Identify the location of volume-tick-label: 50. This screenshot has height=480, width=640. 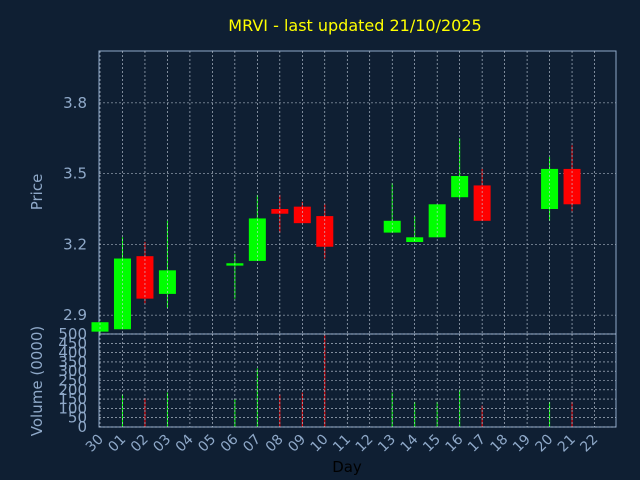
(77, 418).